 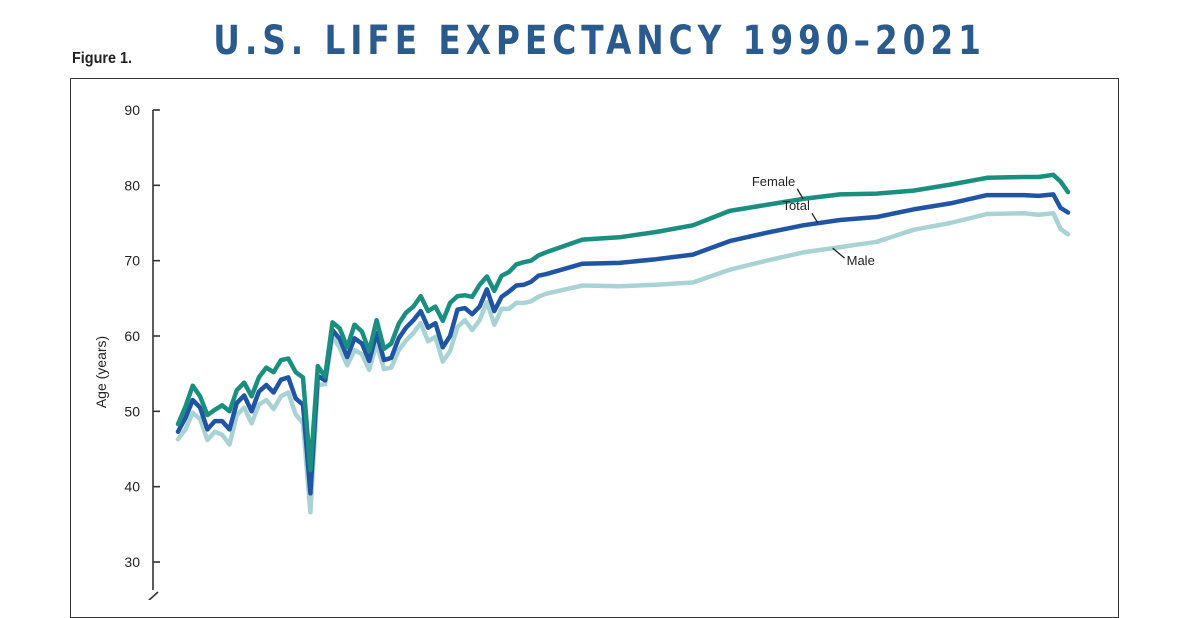 I want to click on series-labels: Female Total Male, so click(x=813, y=221).